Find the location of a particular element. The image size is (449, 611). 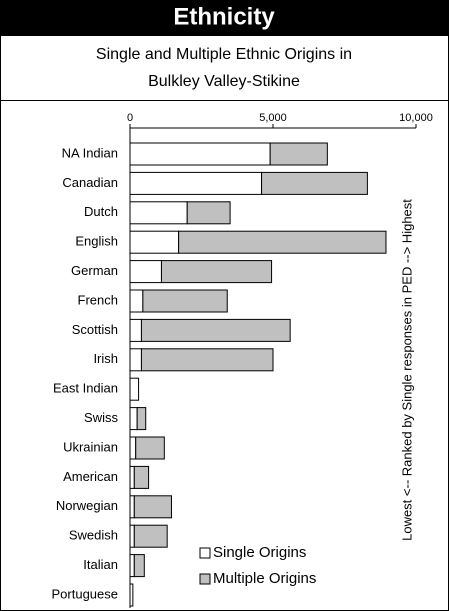

legend-label: Multiple Origins is located at coordinates (264, 578).